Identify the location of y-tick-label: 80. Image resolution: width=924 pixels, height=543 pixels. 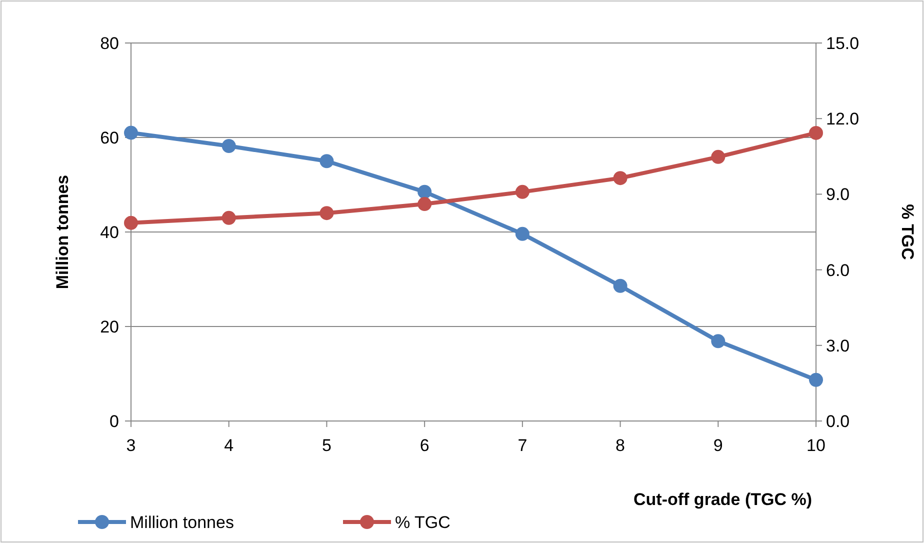
(109, 43).